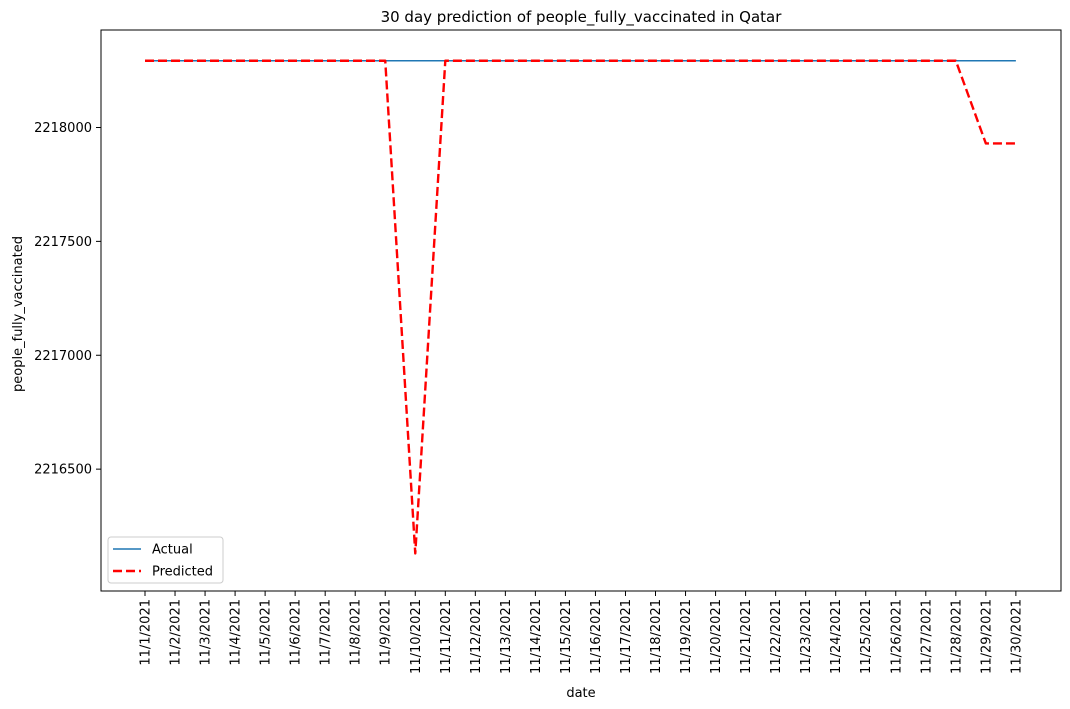 The height and width of the screenshot is (709, 1070). I want to click on x-tick-label: 11/17/2021, so click(626, 636).